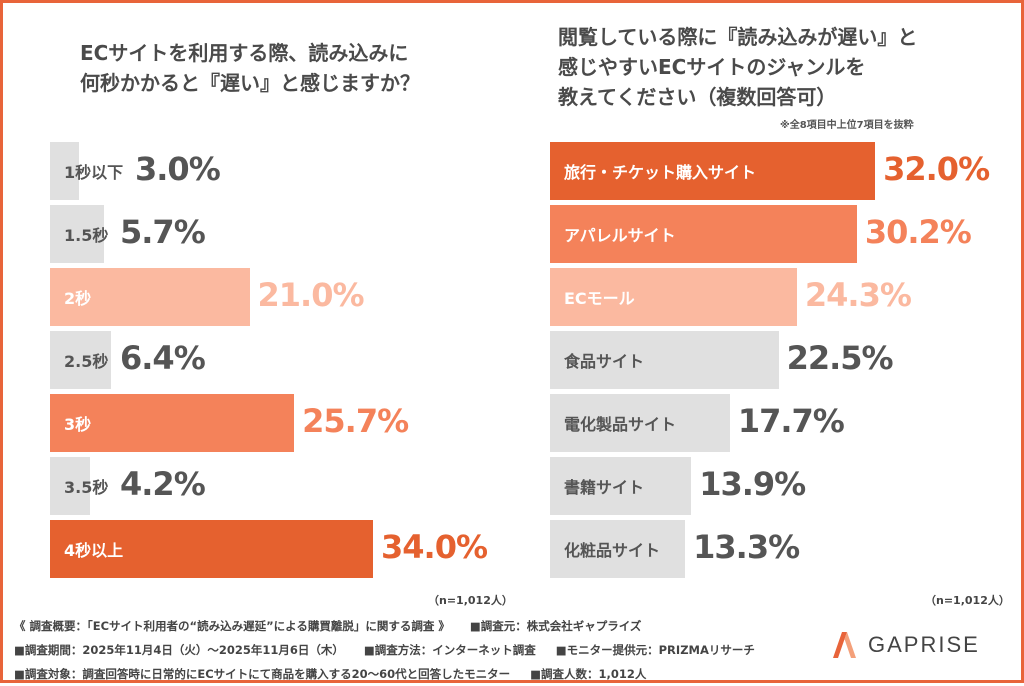 Image resolution: width=1024 pixels, height=686 pixels. Describe the element at coordinates (604, 361) in the screenshot. I see `bar-category-label: 食品サイト` at that location.